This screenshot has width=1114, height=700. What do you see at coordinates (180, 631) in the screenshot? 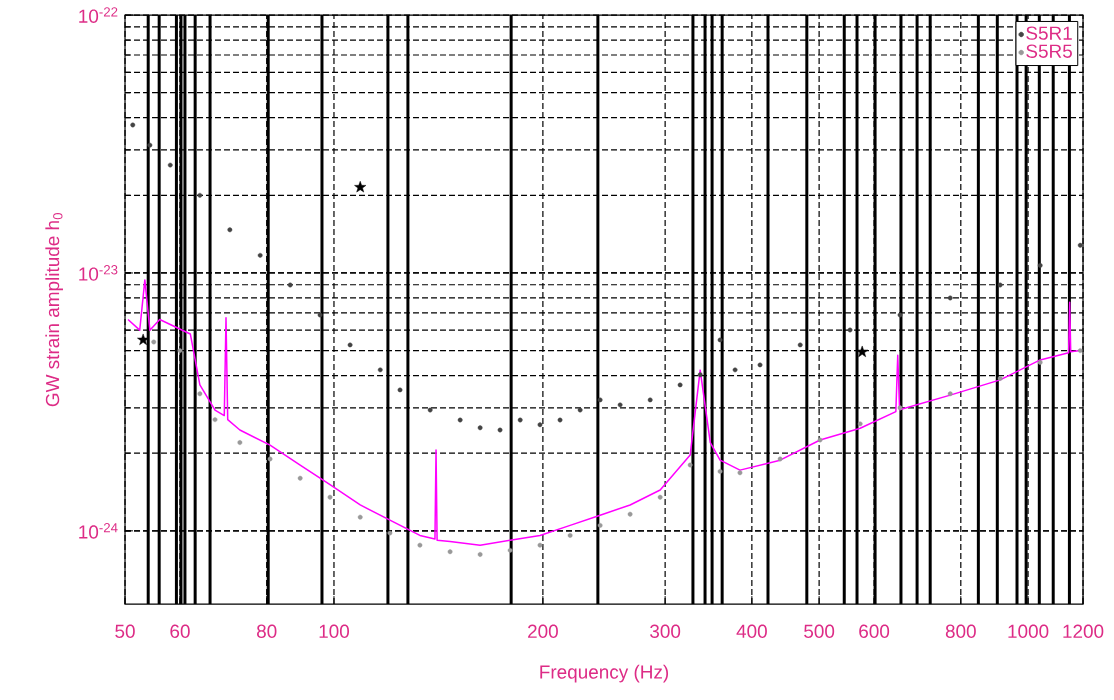
I see `x-tick-label: 60` at bounding box center [180, 631].